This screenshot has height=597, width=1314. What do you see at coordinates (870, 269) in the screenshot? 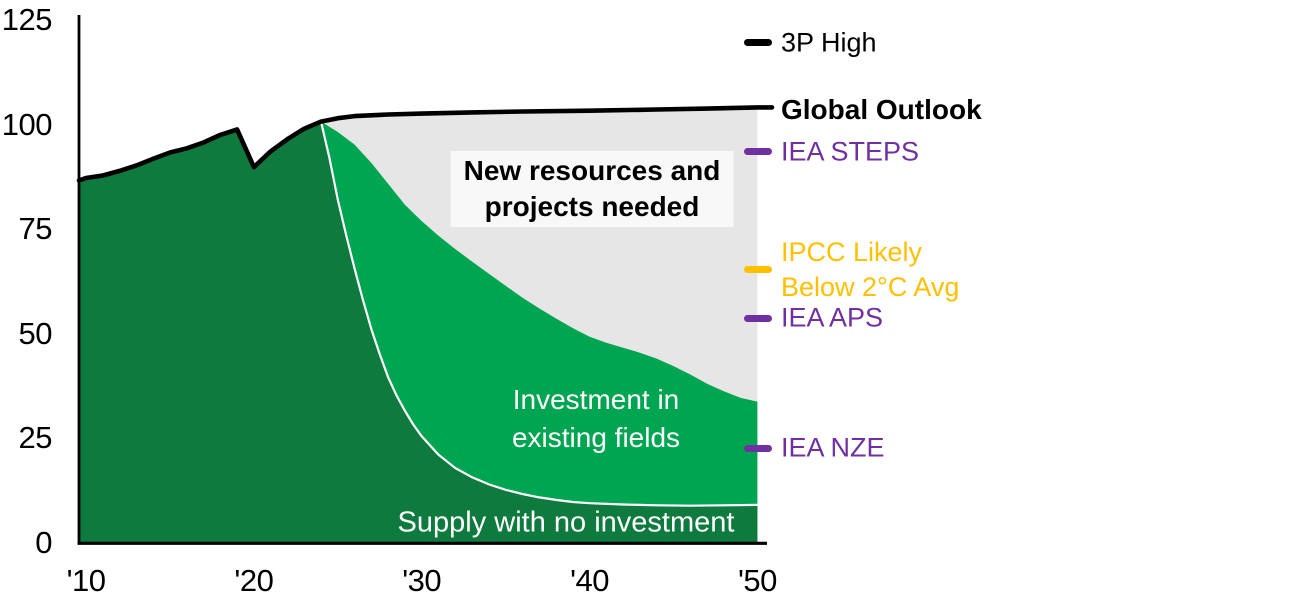
I see `marker-label-ipcc-likely-below-2-c-avg: IPCC Likely Below 2°C Avg` at bounding box center [870, 269].